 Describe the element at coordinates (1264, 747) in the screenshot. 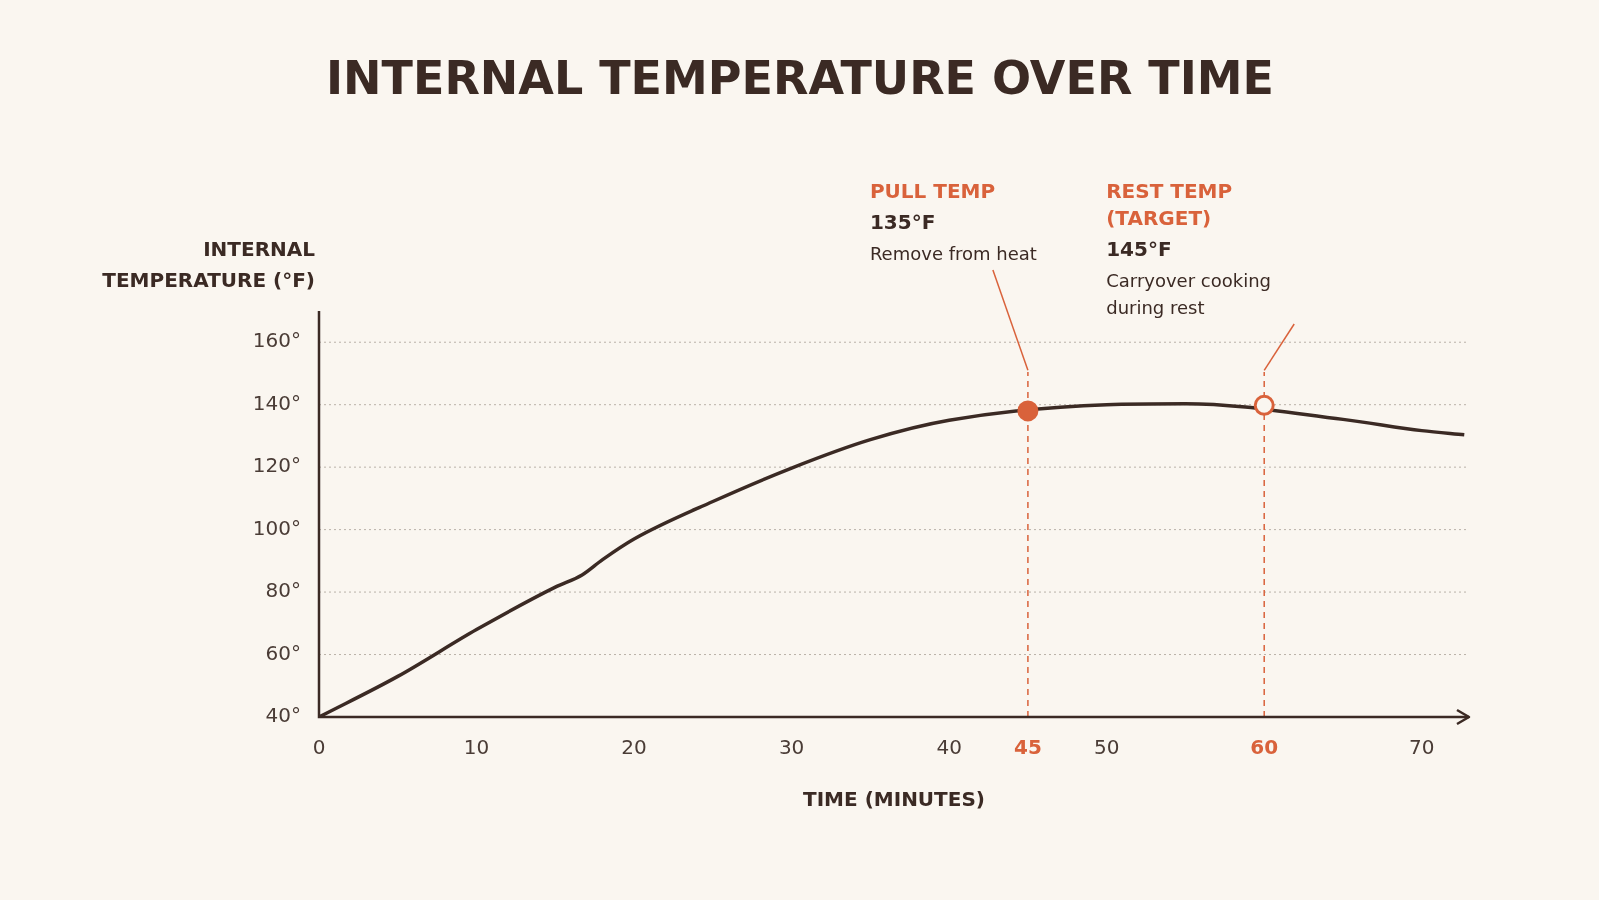

I see `x-tick-label: 60` at that location.